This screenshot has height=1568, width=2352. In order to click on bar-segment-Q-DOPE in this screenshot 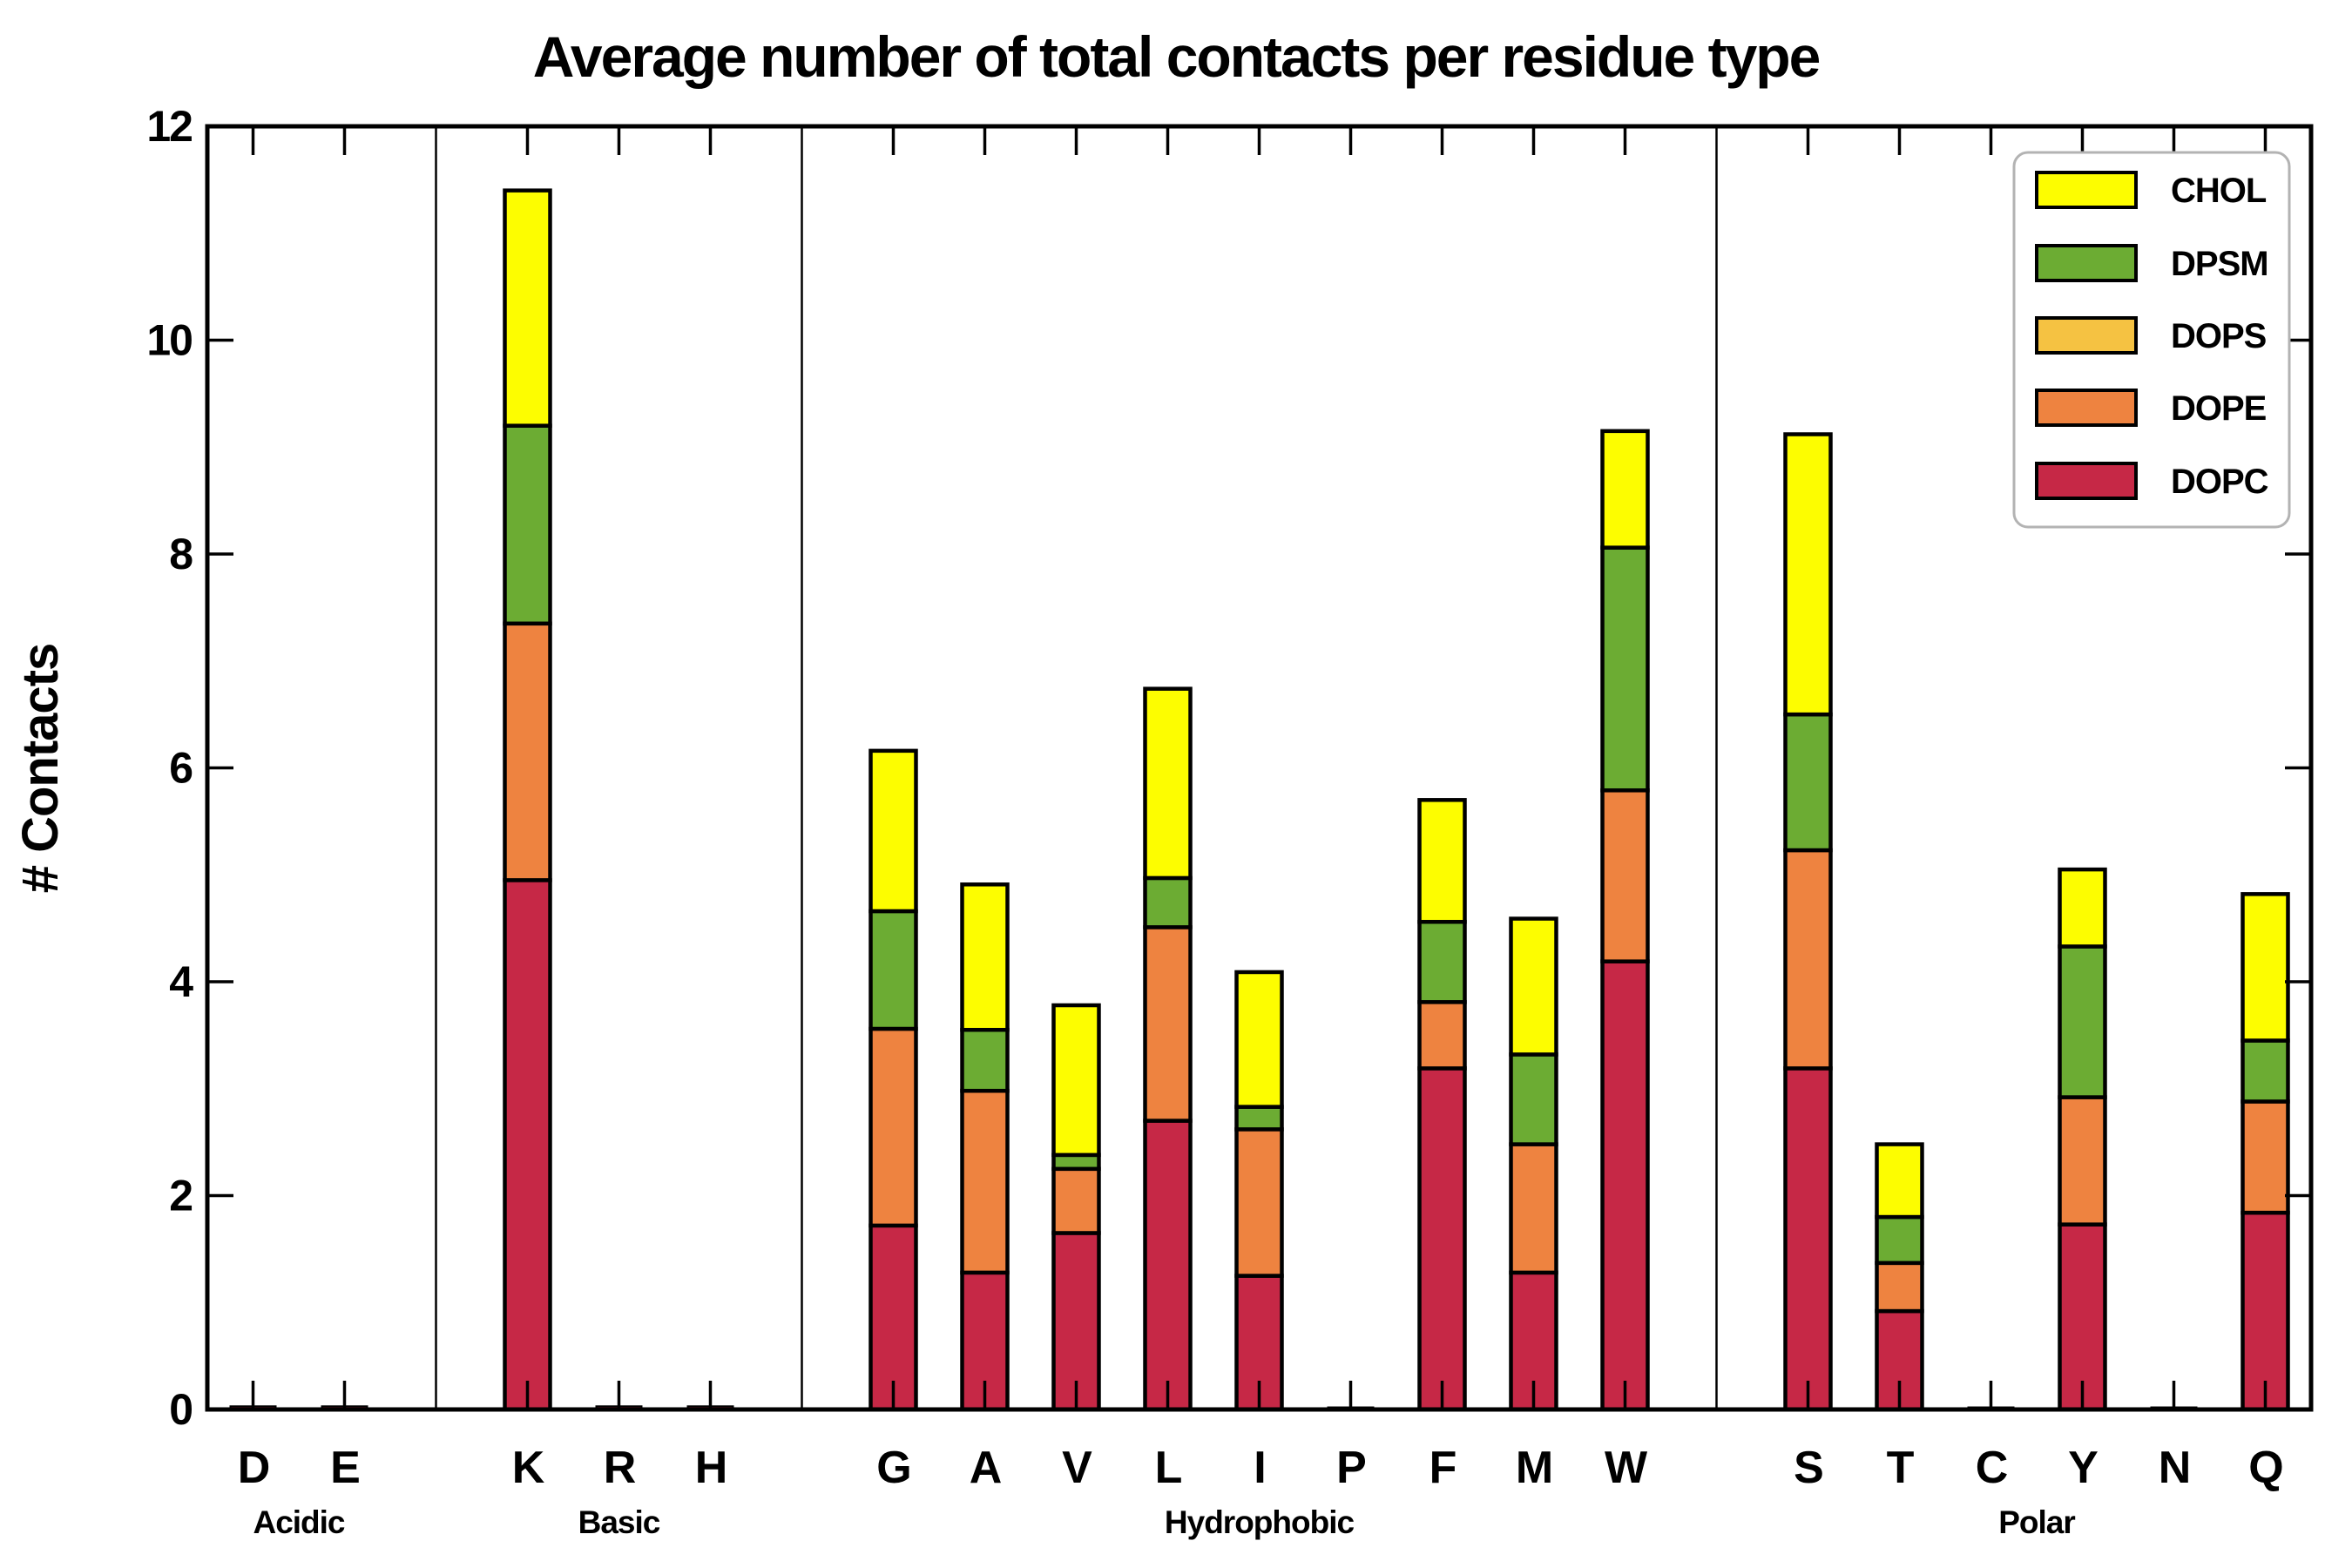, I will do `click(2265, 1157)`.